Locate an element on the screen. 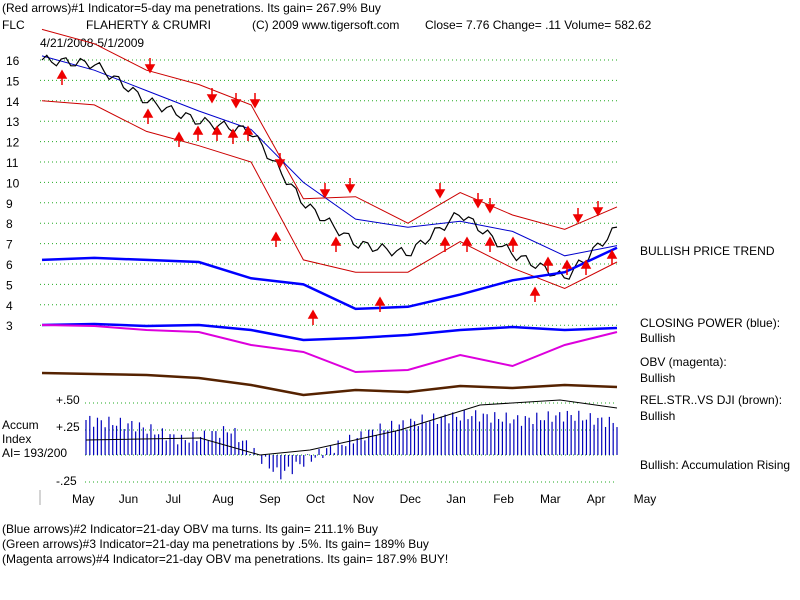 This screenshot has width=800, height=600. relstr-line is located at coordinates (329, 384).